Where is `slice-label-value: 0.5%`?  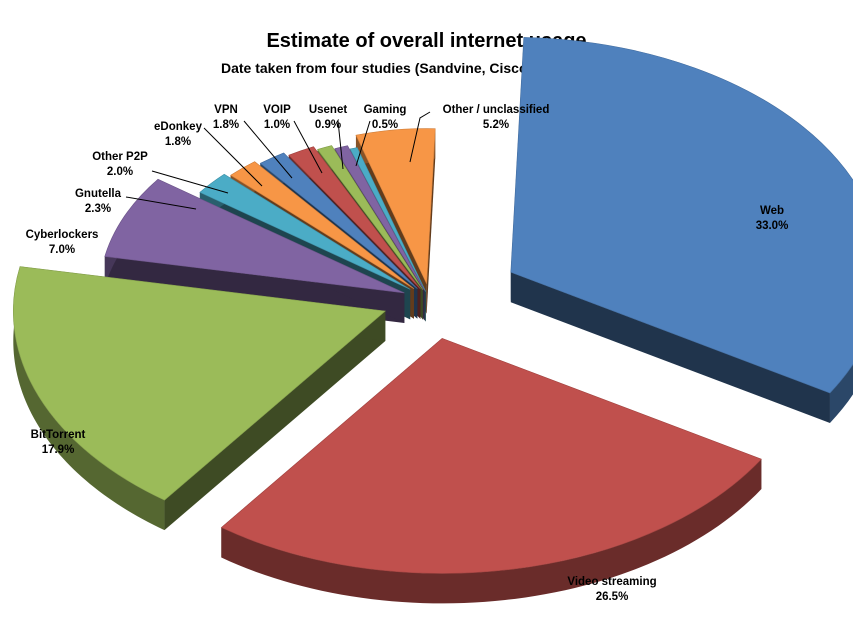
slice-label-value: 0.5% is located at coordinates (385, 125).